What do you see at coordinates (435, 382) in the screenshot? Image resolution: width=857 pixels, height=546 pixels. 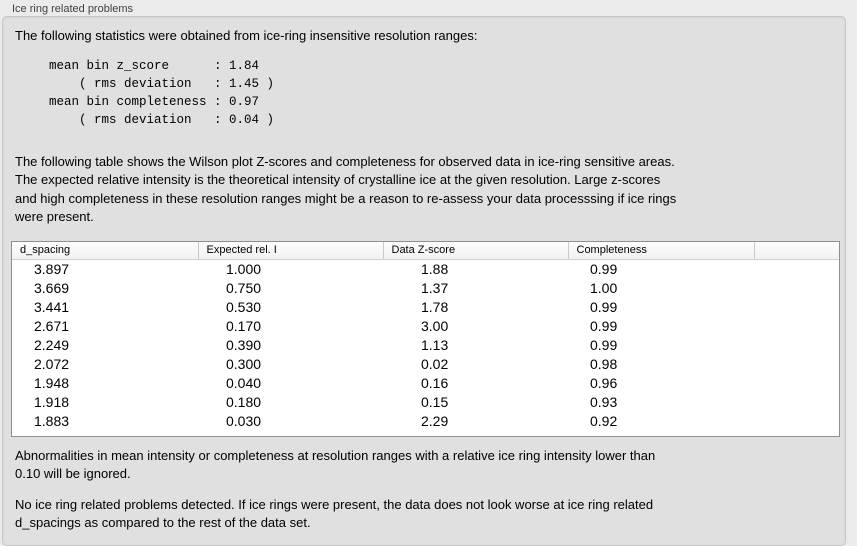 I see `table-cell: 0.16` at bounding box center [435, 382].